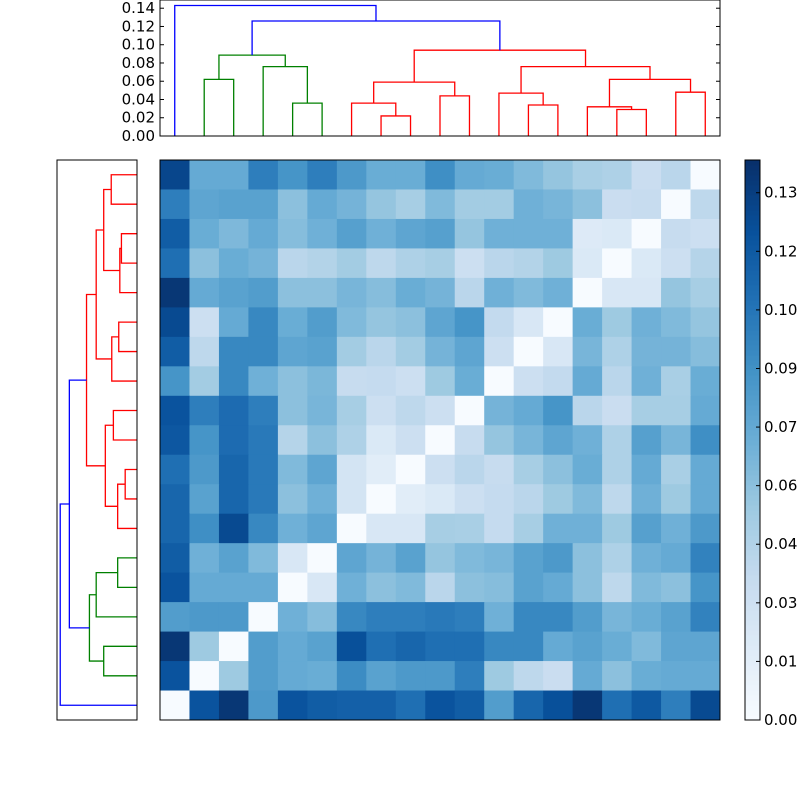 The width and height of the screenshot is (800, 800). Describe the element at coordinates (752, 440) in the screenshot. I see `colorbar-frame` at that location.